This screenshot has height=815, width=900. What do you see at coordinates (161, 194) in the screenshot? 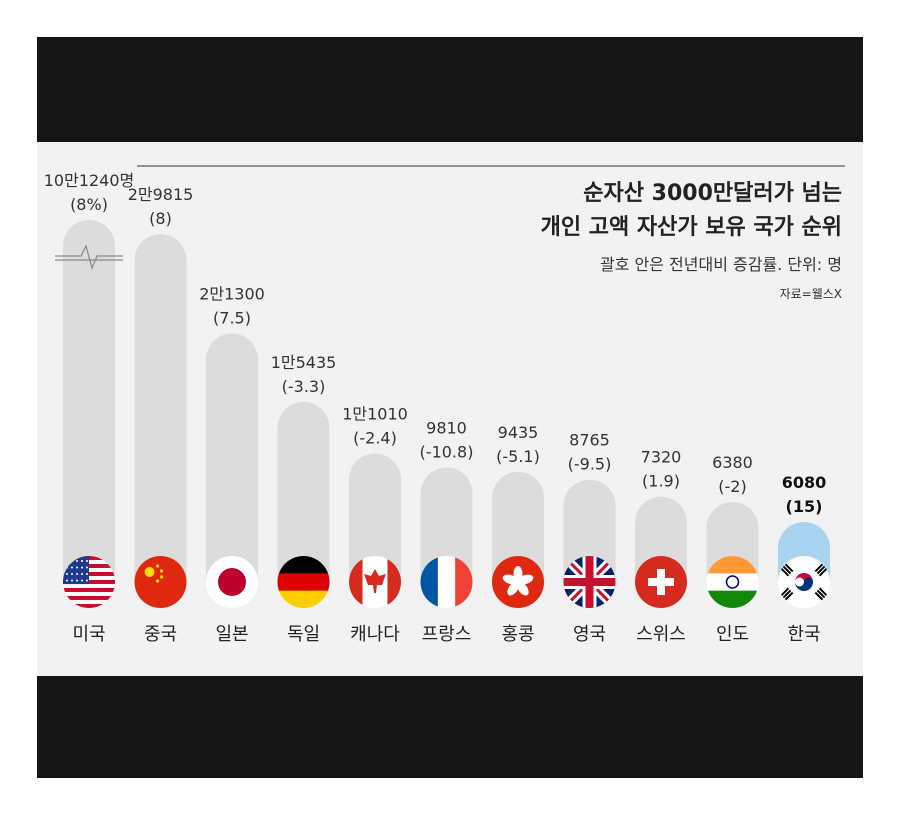
I see `value-label: 2만9815` at bounding box center [161, 194].